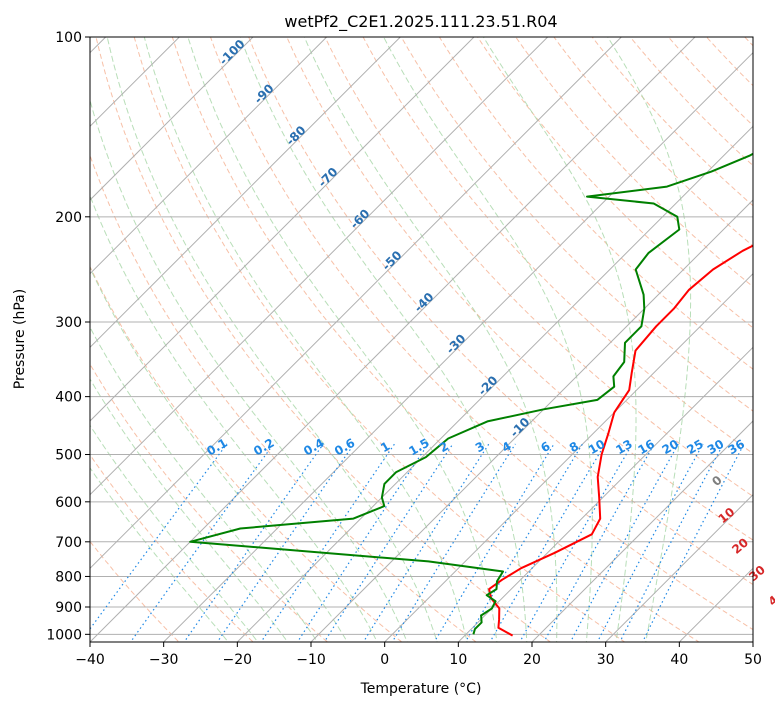 This screenshot has height=708, width=775. Describe the element at coordinates (164, 660) in the screenshot. I see `x-tick-label: −30` at that location.